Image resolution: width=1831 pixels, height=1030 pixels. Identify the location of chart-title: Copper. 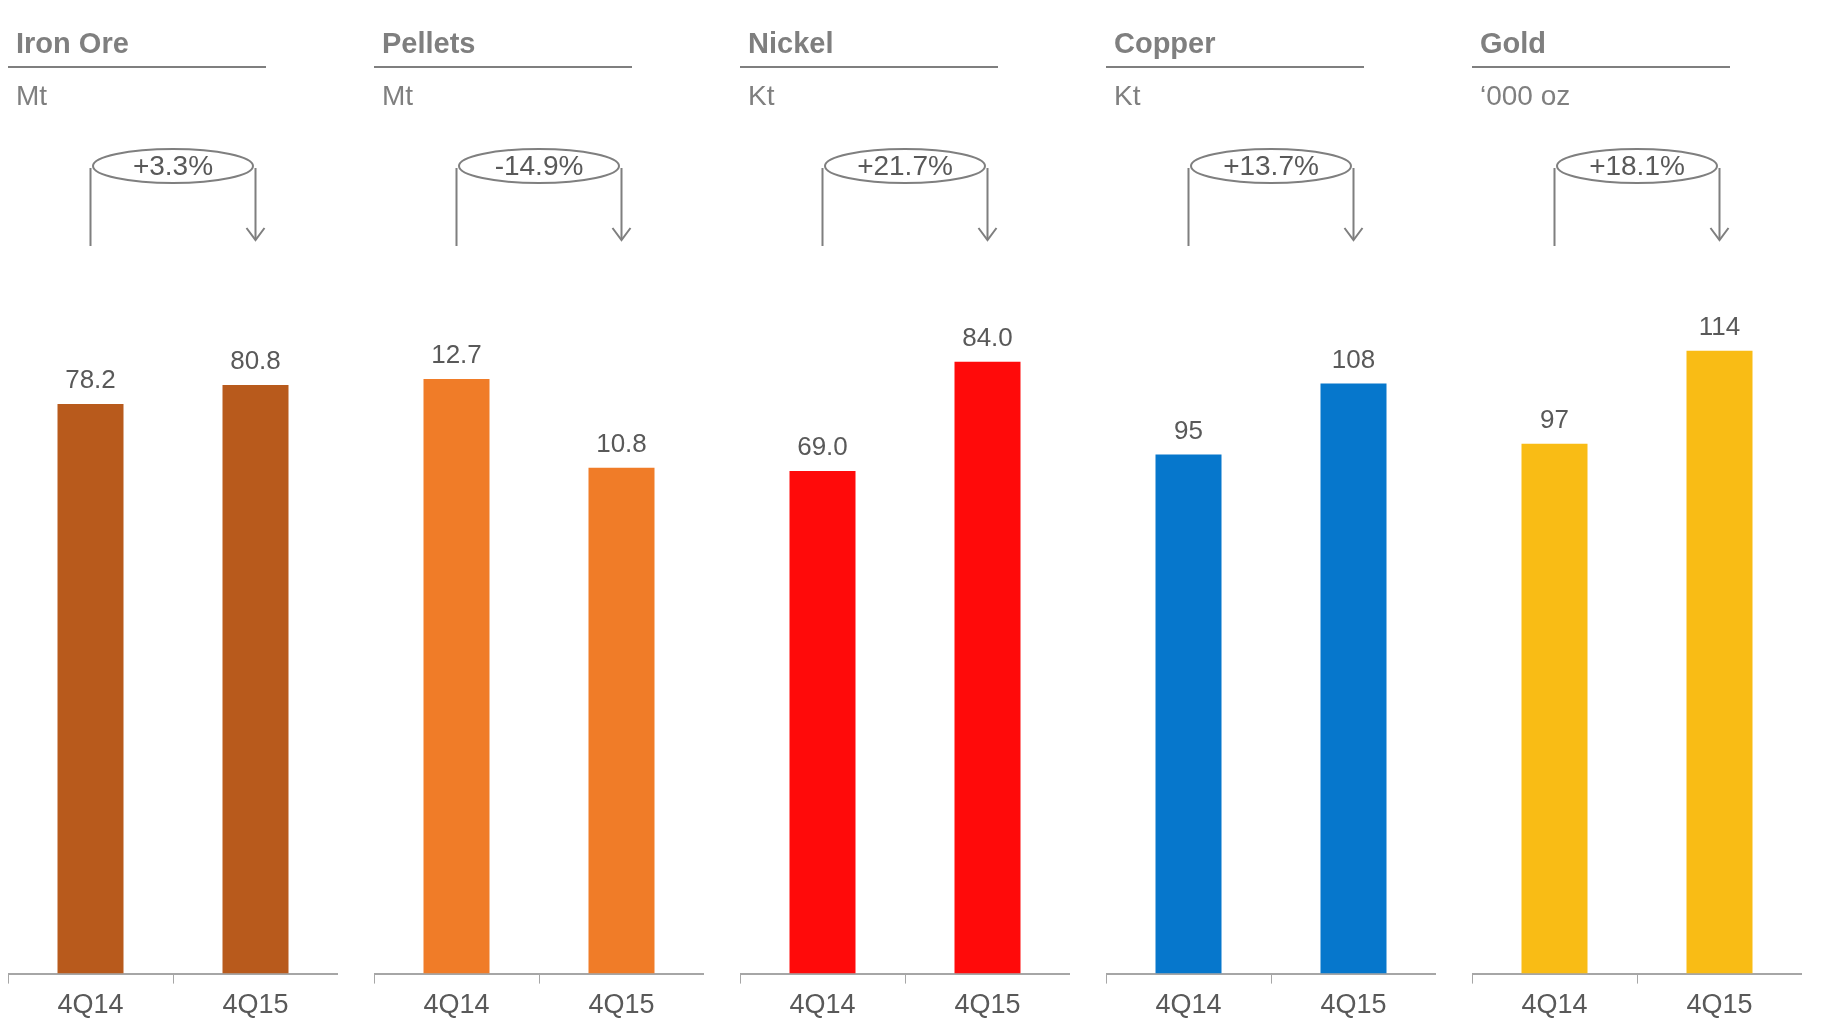
(1235, 47).